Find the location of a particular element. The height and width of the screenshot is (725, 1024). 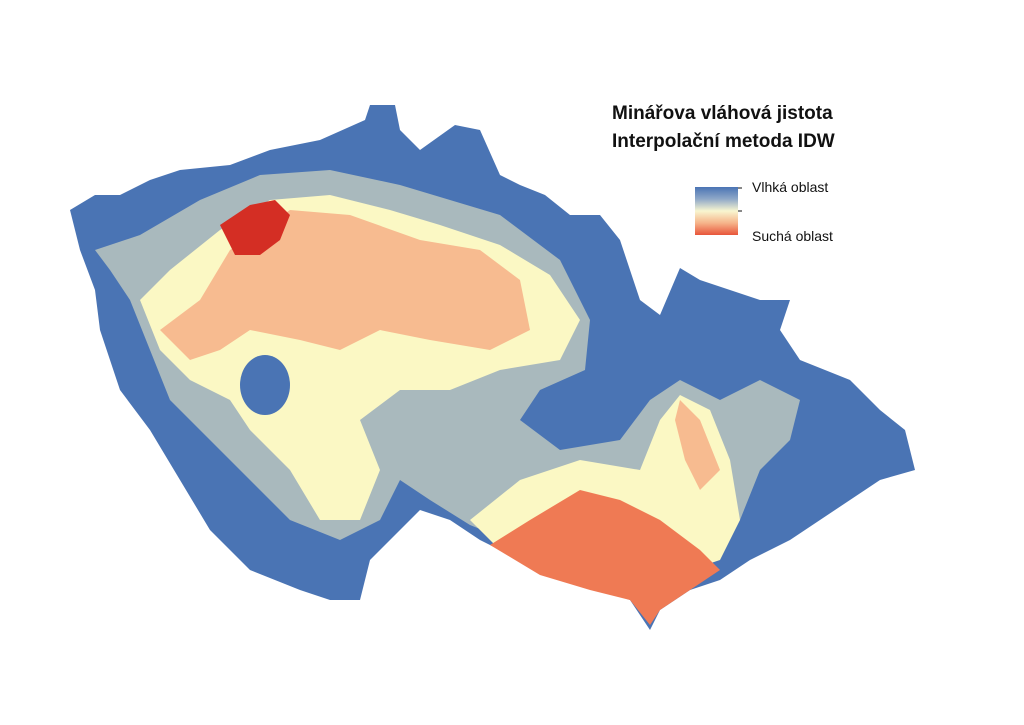

legend-high-label: Vlhká oblast is located at coordinates (790, 187).